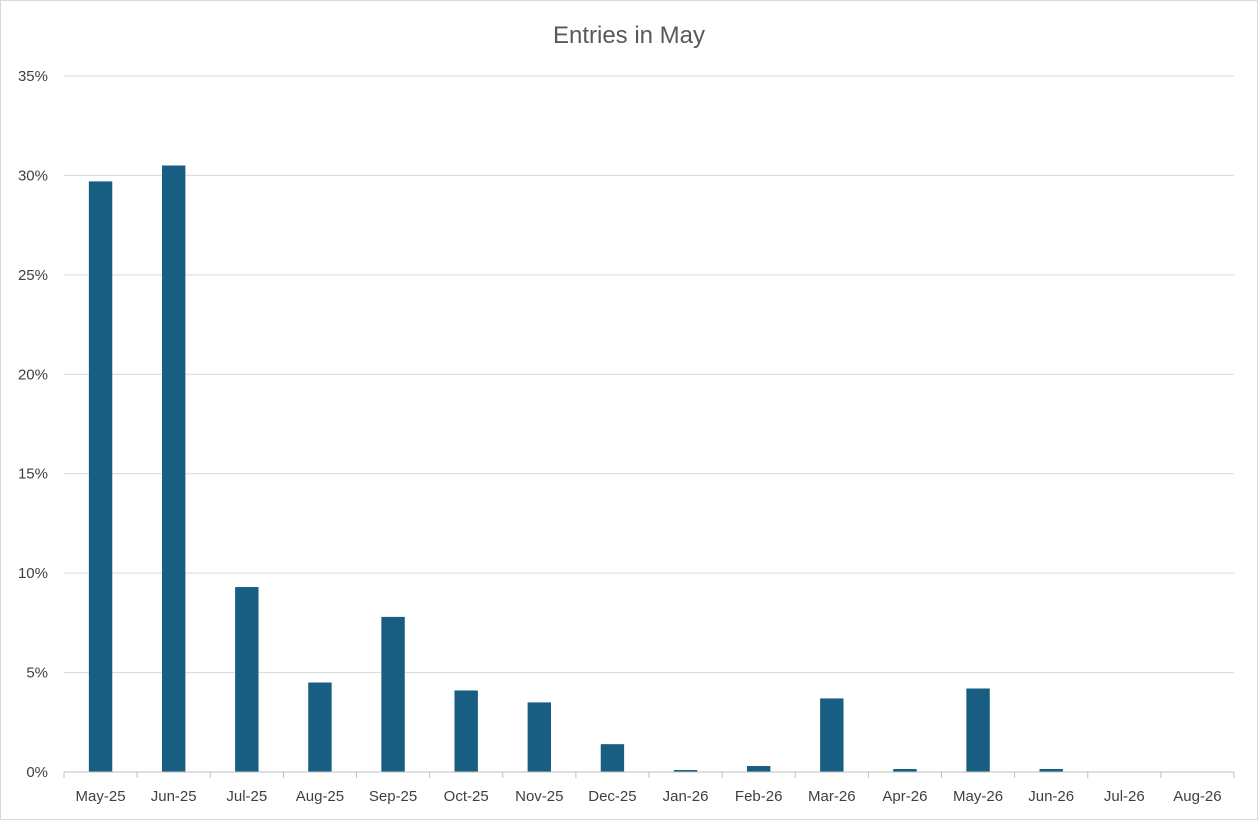 Image resolution: width=1258 pixels, height=820 pixels. I want to click on axes, so click(649, 774).